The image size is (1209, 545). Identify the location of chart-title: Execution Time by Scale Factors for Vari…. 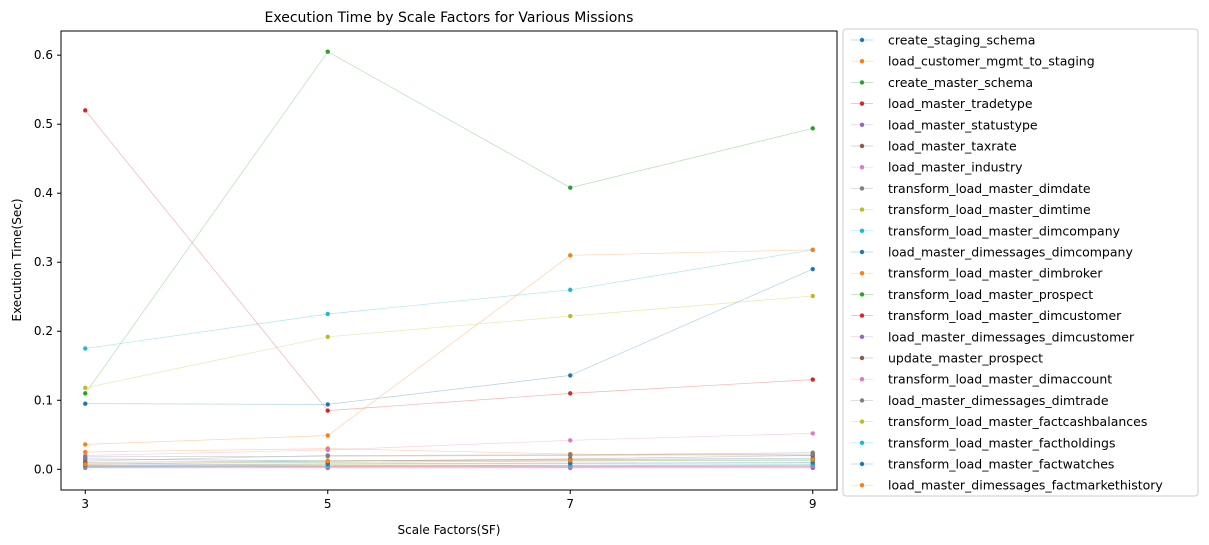
(449, 18).